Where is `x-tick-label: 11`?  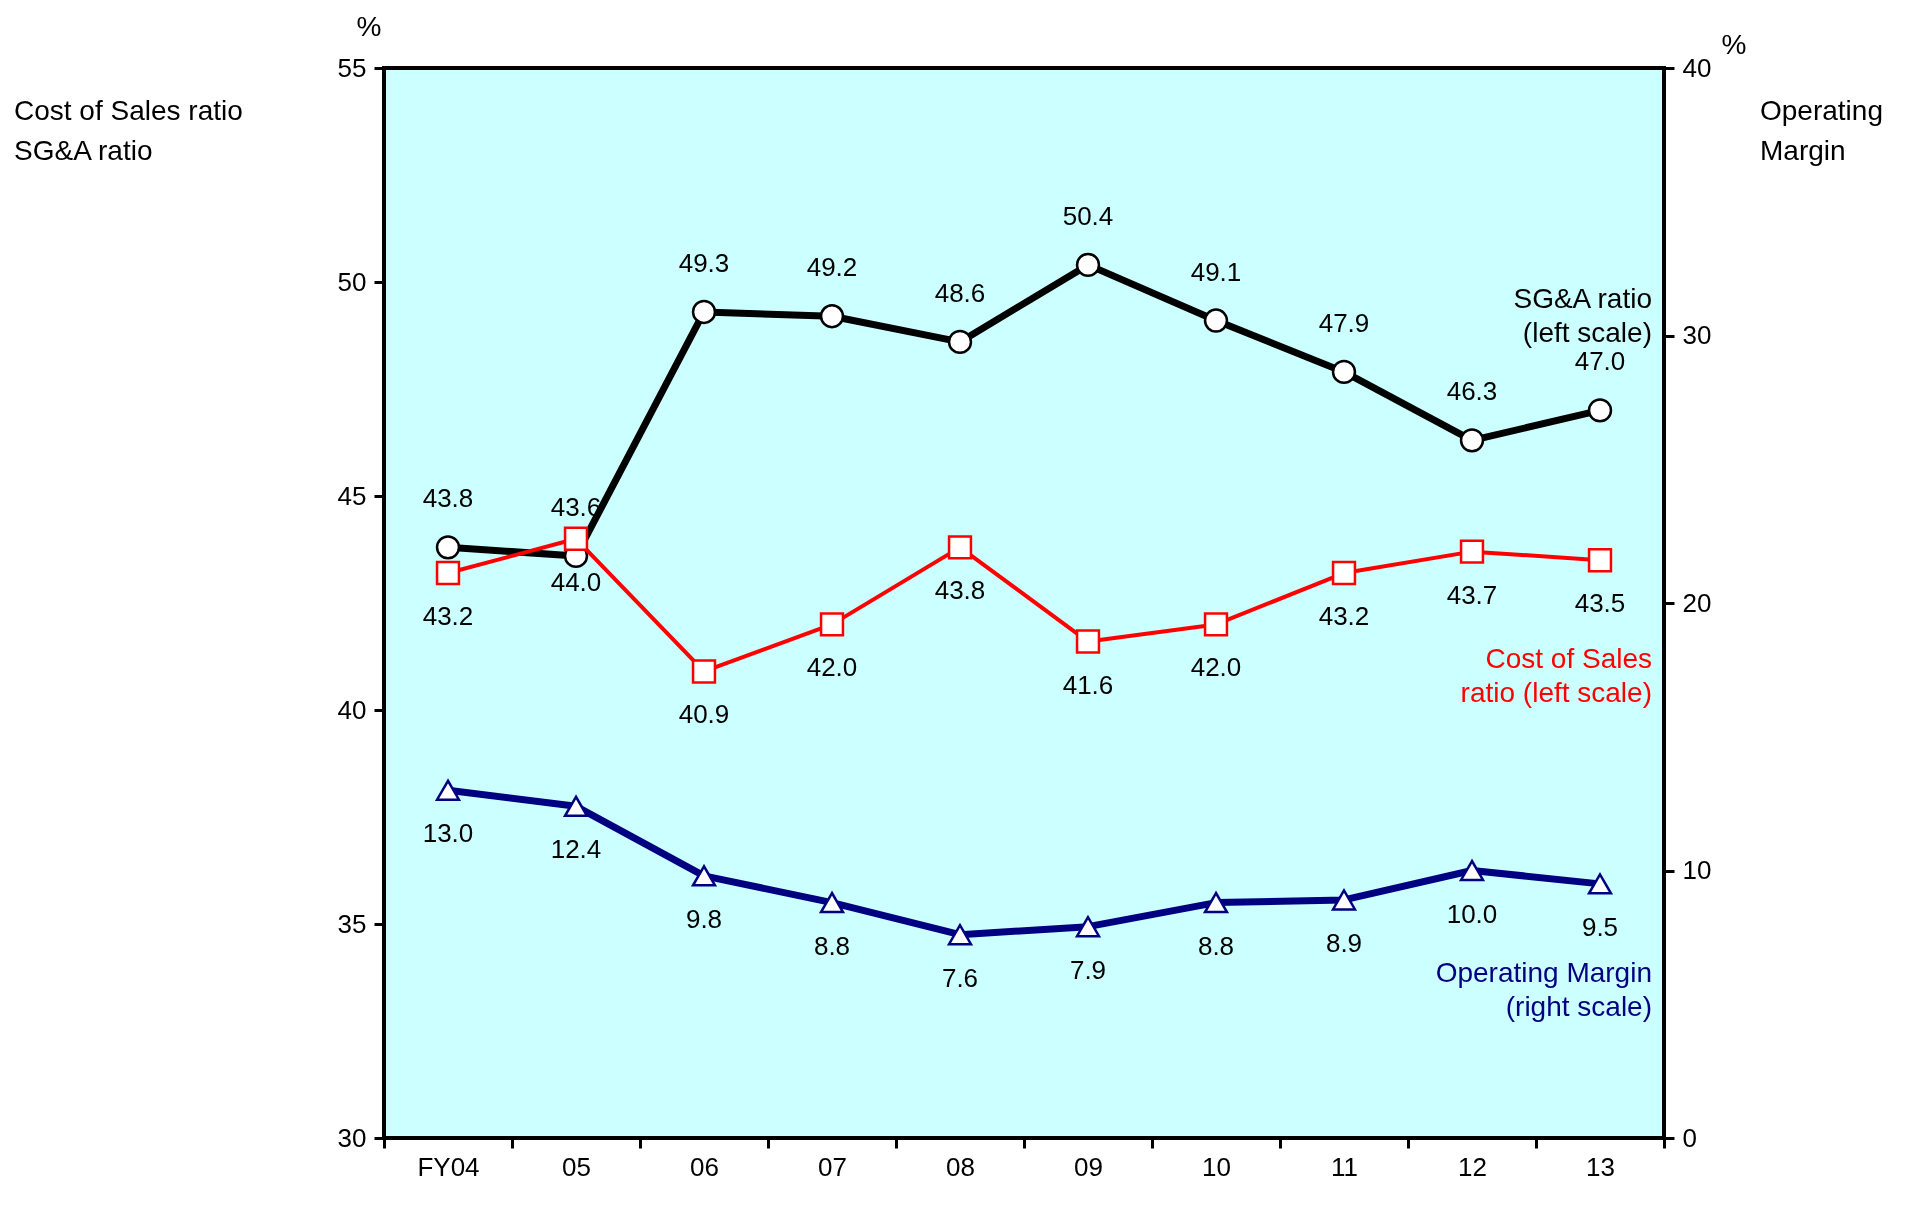 x-tick-label: 11 is located at coordinates (1344, 1166).